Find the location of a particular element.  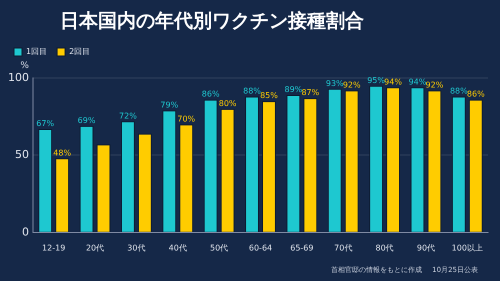

legend-label: 1回目 is located at coordinates (37, 51).